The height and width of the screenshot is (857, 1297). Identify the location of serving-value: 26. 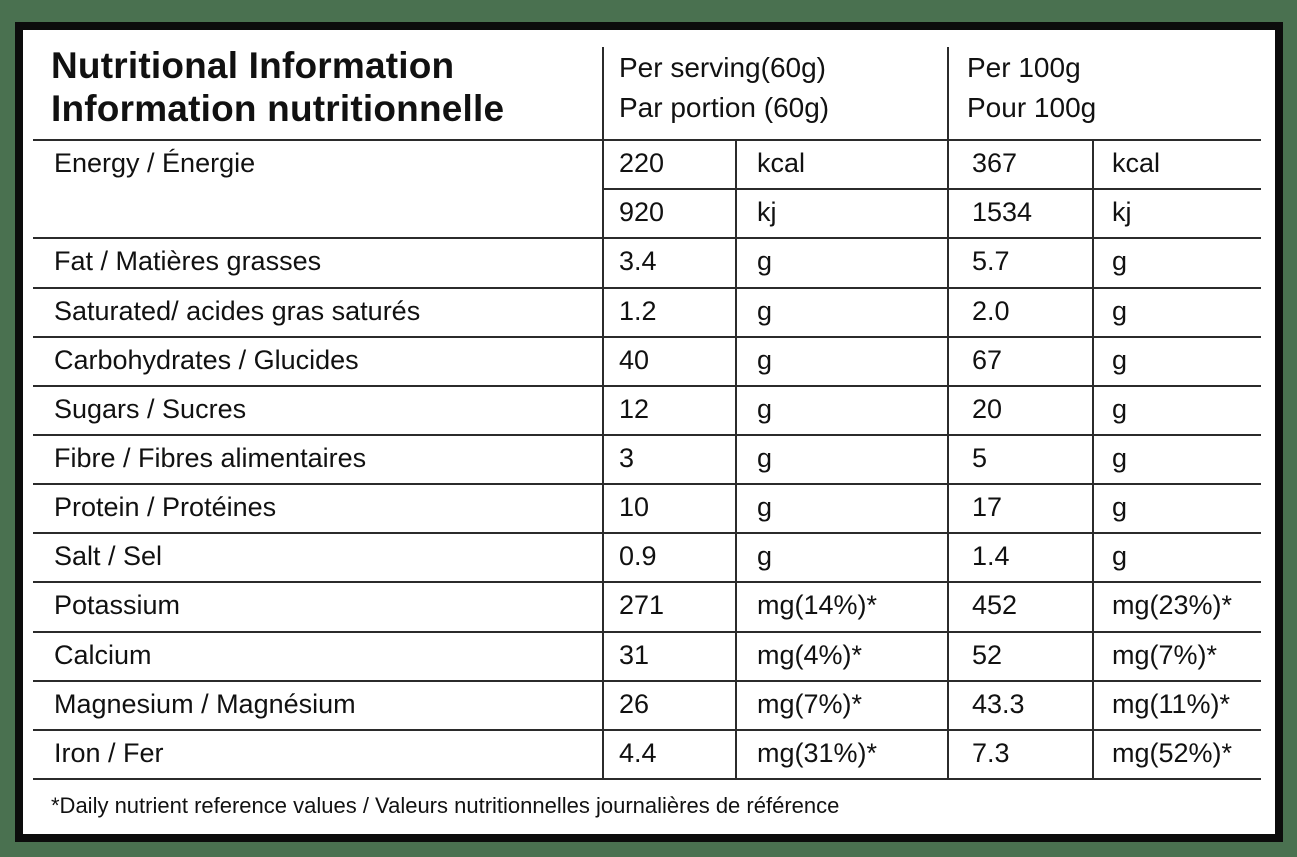
(634, 703).